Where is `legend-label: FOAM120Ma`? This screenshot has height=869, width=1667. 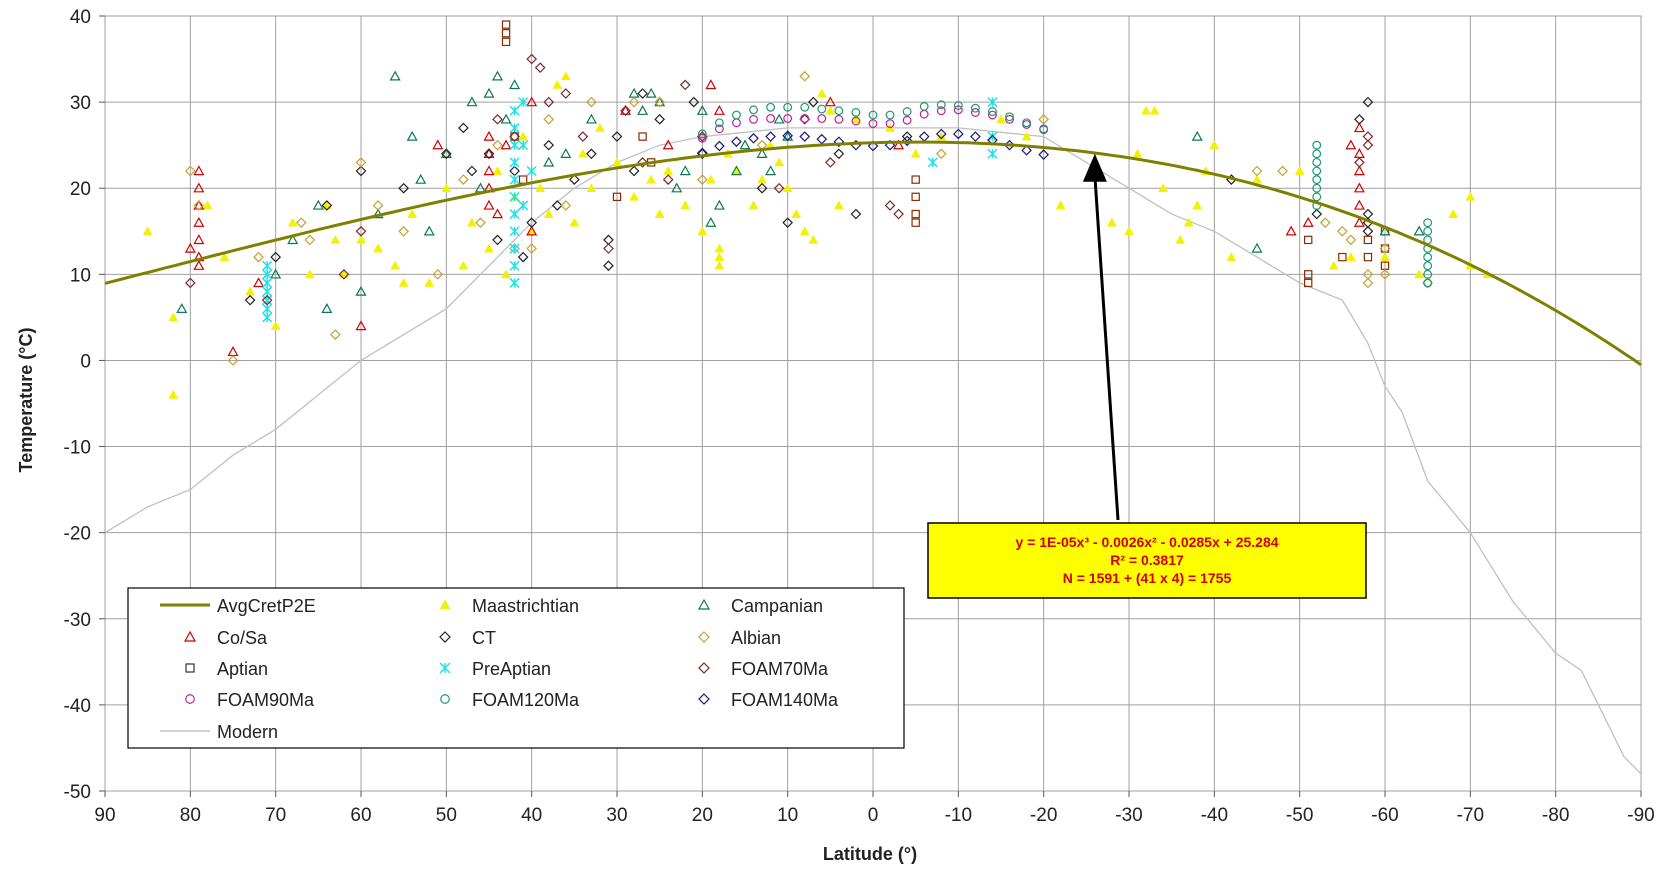 legend-label: FOAM120Ma is located at coordinates (526, 700).